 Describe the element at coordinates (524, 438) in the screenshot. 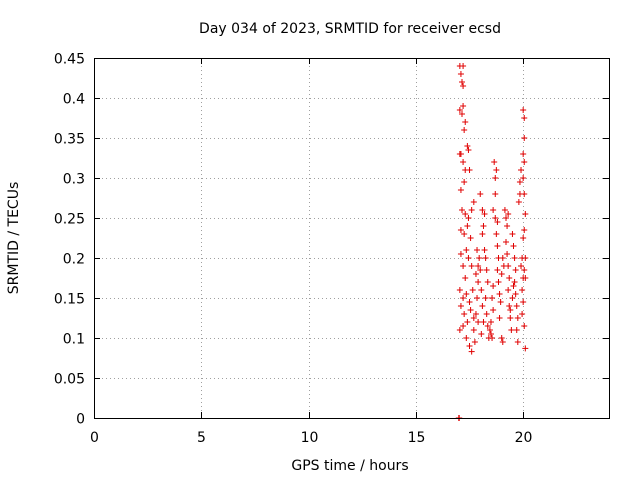

I see `x-tick-label: 20` at that location.